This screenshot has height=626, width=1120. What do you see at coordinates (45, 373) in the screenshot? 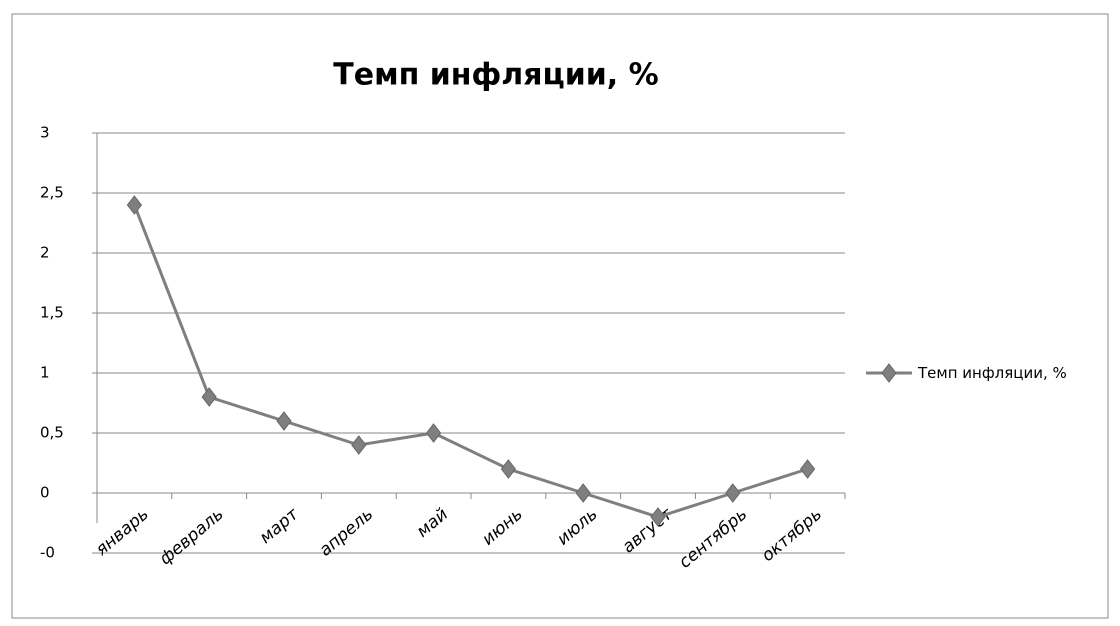
I see `y-tick-label: 1` at bounding box center [45, 373].